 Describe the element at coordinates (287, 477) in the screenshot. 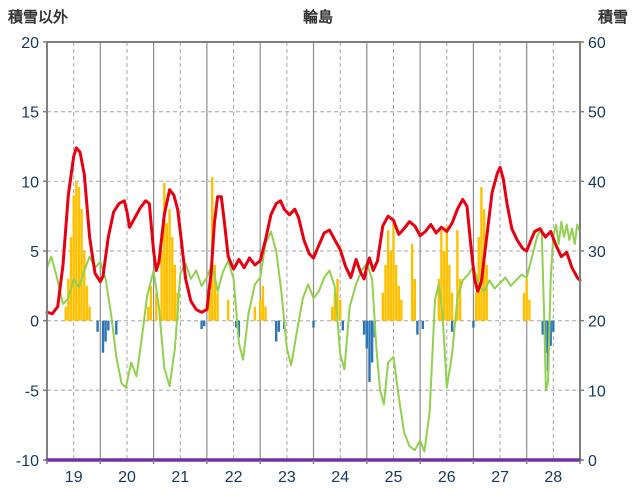

I see `svg-text: 23` at that location.